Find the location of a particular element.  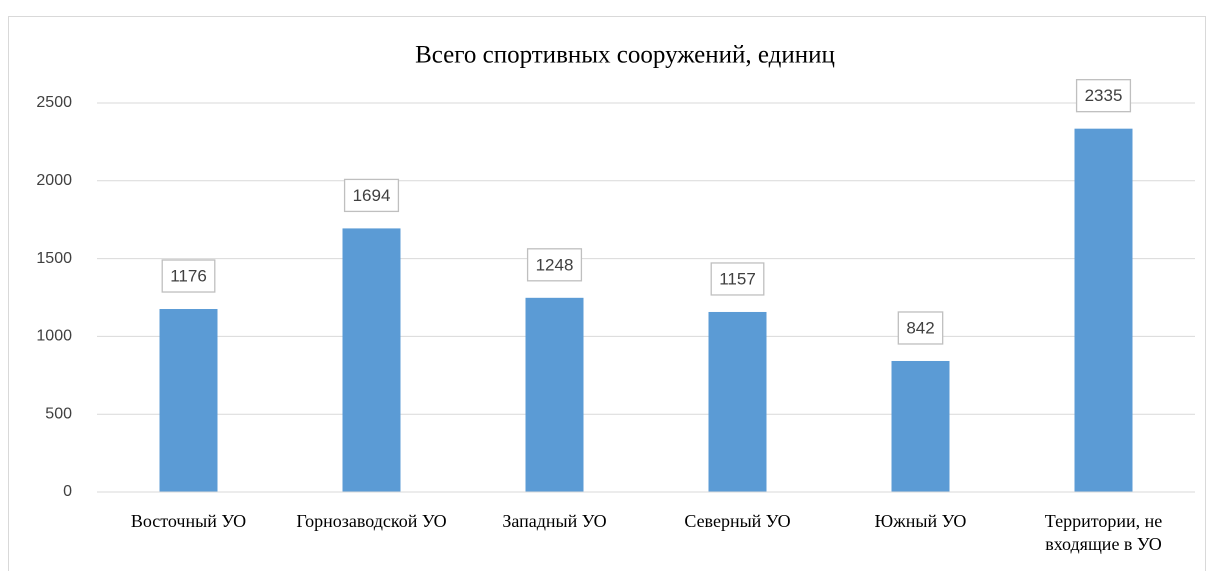

data-label: 1157 is located at coordinates (737, 278).